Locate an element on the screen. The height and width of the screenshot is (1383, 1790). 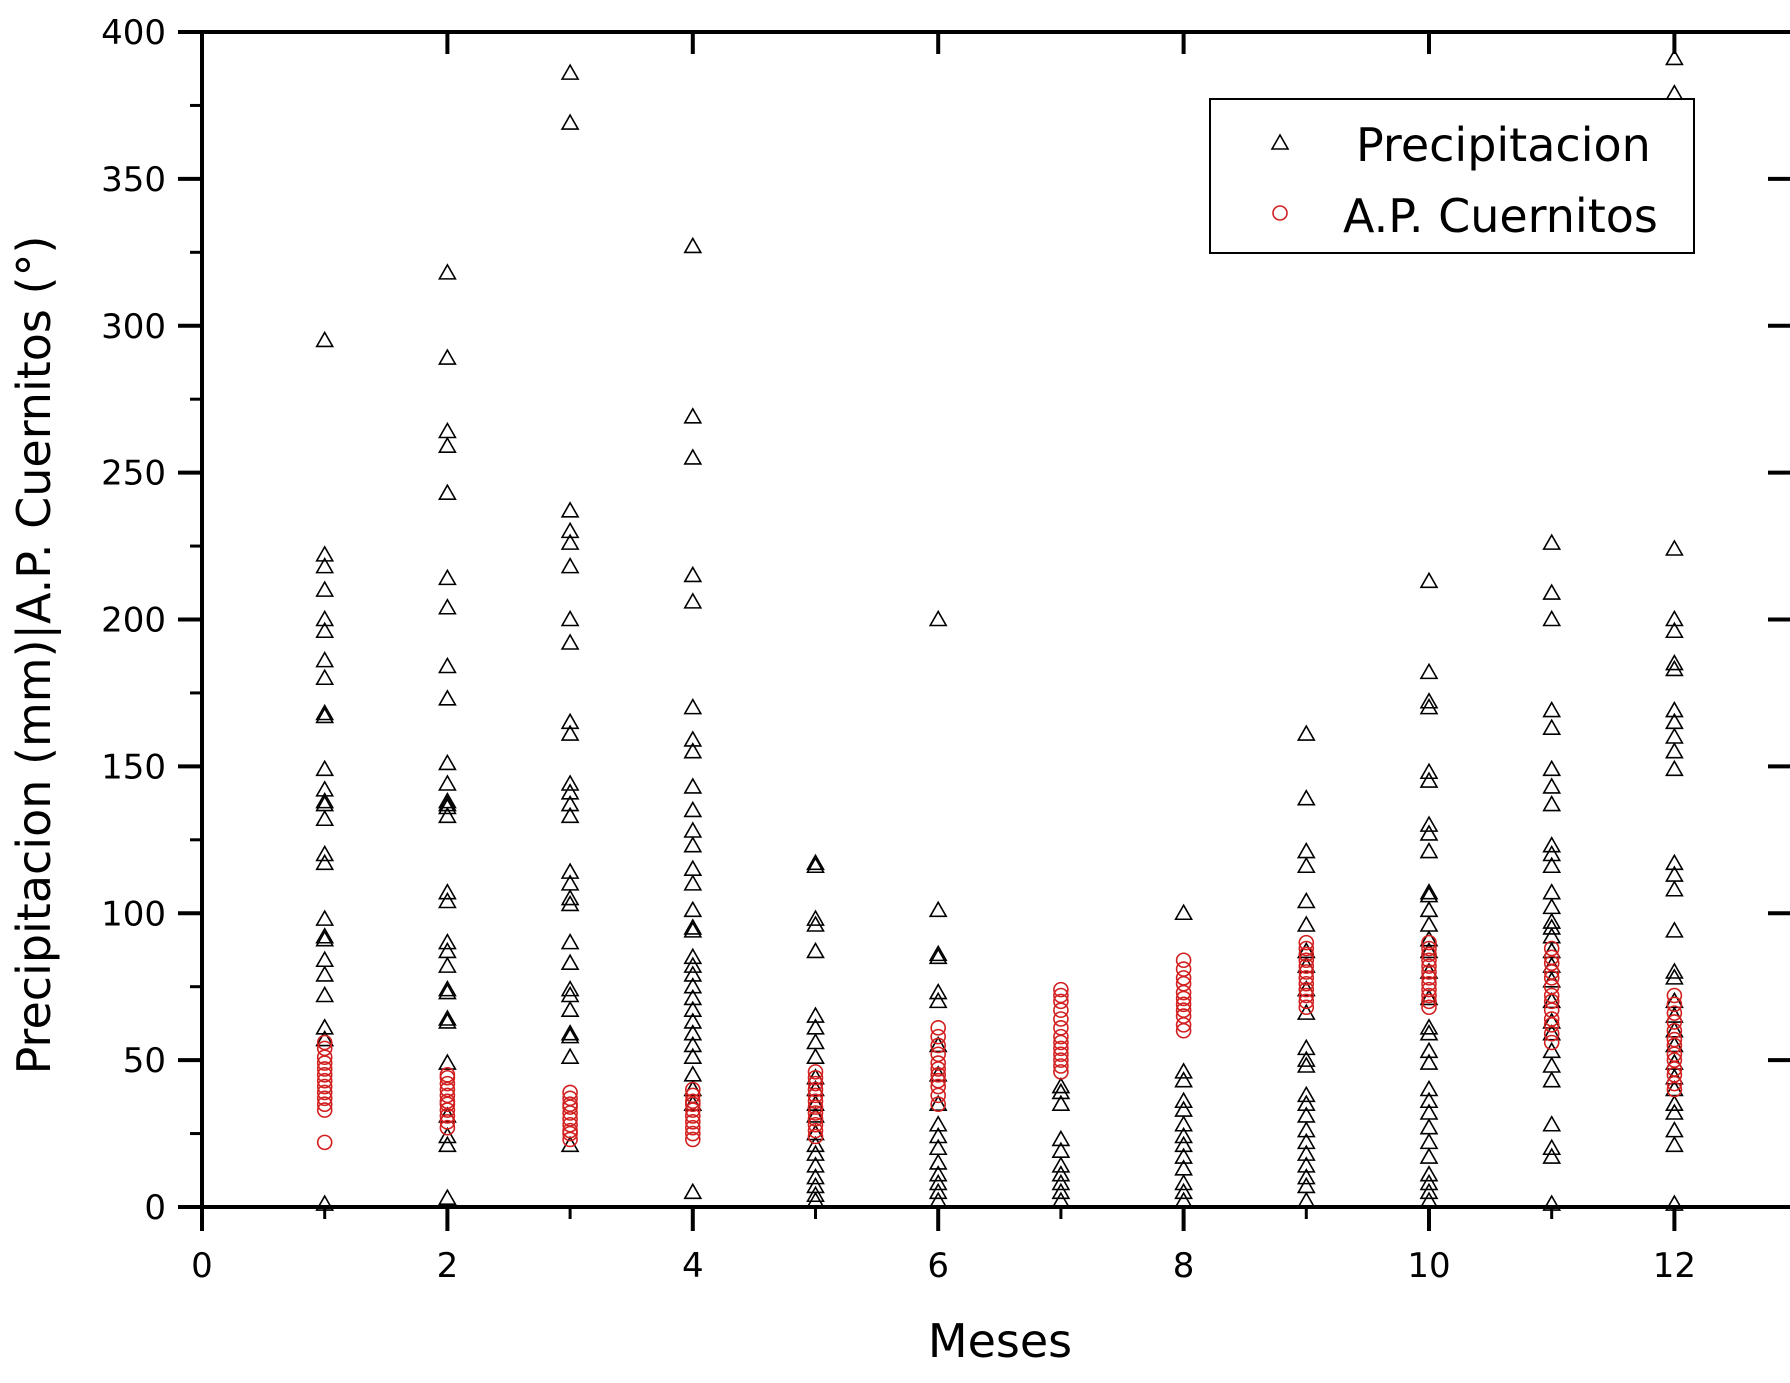
series-ap-cuernitos is located at coordinates (999, 1042).